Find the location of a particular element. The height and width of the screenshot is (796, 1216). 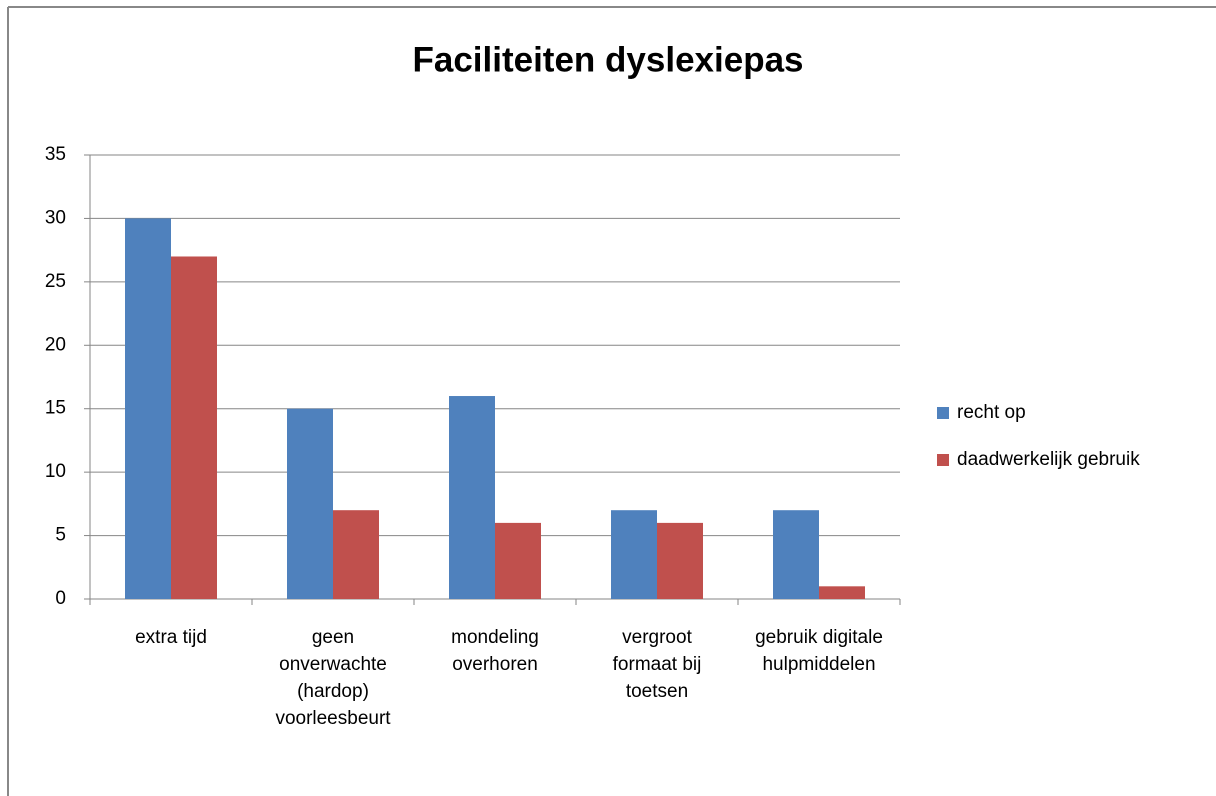

legend-label: recht op is located at coordinates (991, 412).